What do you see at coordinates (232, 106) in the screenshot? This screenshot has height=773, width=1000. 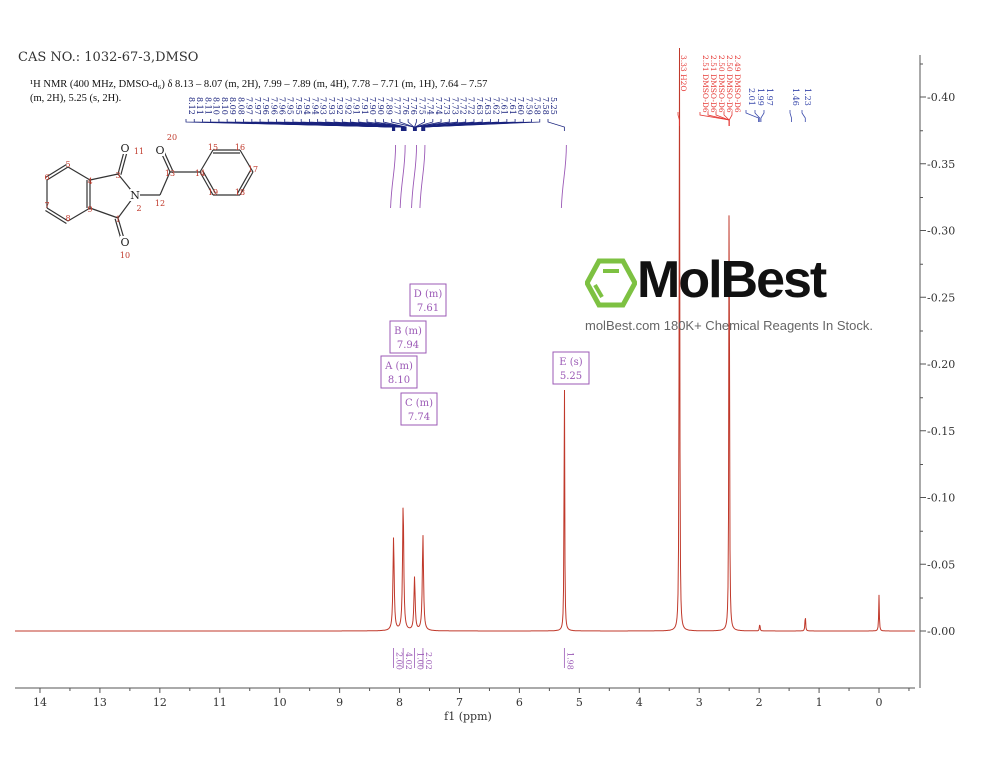 I see `peak-label: 8.09` at bounding box center [232, 106].